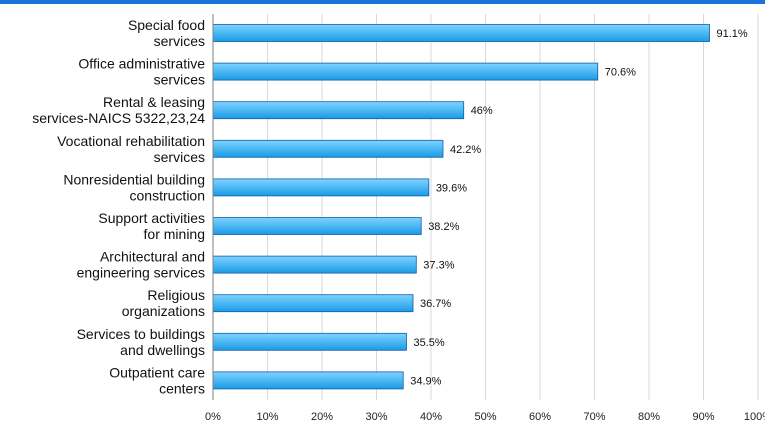 The height and width of the screenshot is (432, 765). Describe the element at coordinates (425, 381) in the screenshot. I see `data-label: 34.9%` at that location.